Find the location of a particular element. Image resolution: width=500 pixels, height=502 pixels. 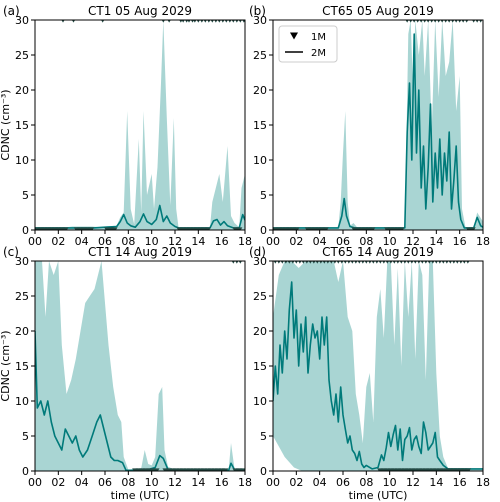

panel-label: (c) is located at coordinates (11, 252).